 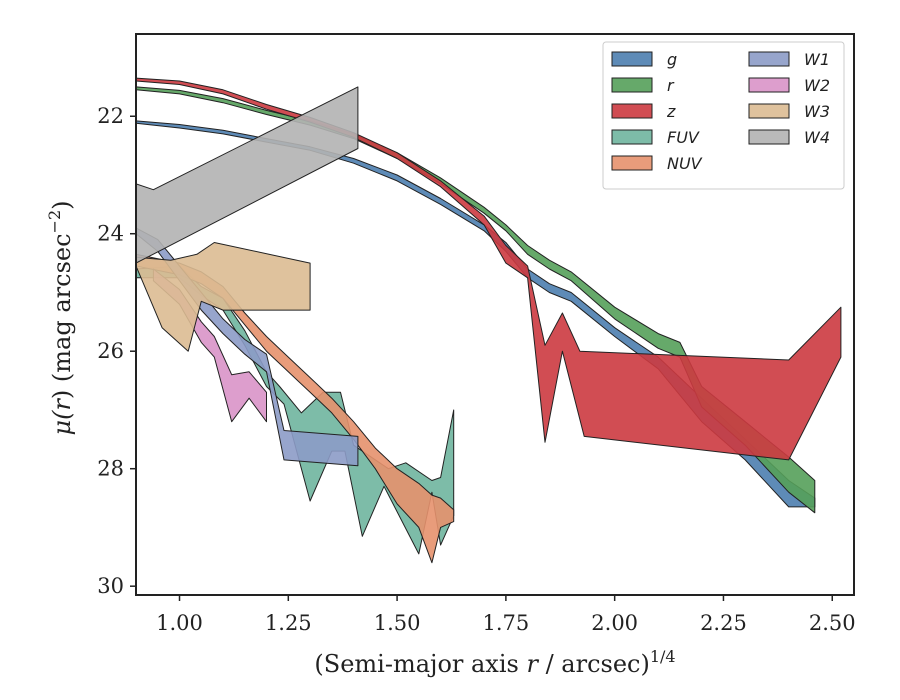 What do you see at coordinates (632, 137) in the screenshot?
I see `legend-swatch-fuv` at bounding box center [632, 137].